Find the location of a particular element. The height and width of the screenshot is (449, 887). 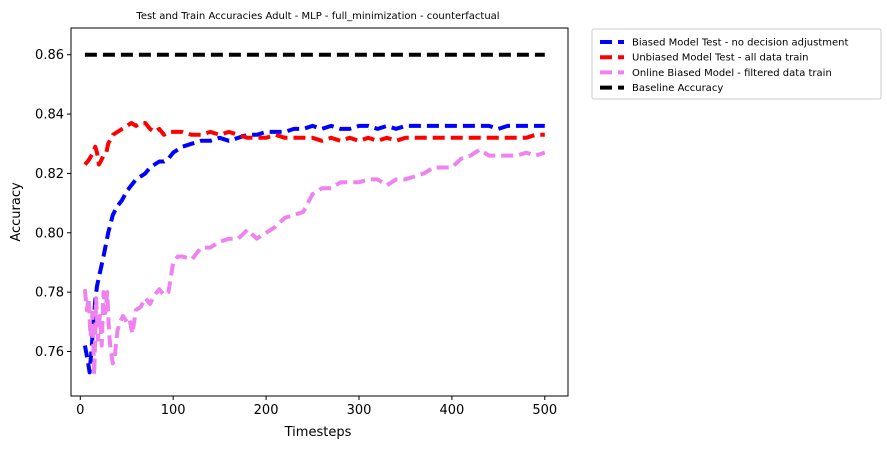

y-tick-label: 0.84 is located at coordinates (49, 115).